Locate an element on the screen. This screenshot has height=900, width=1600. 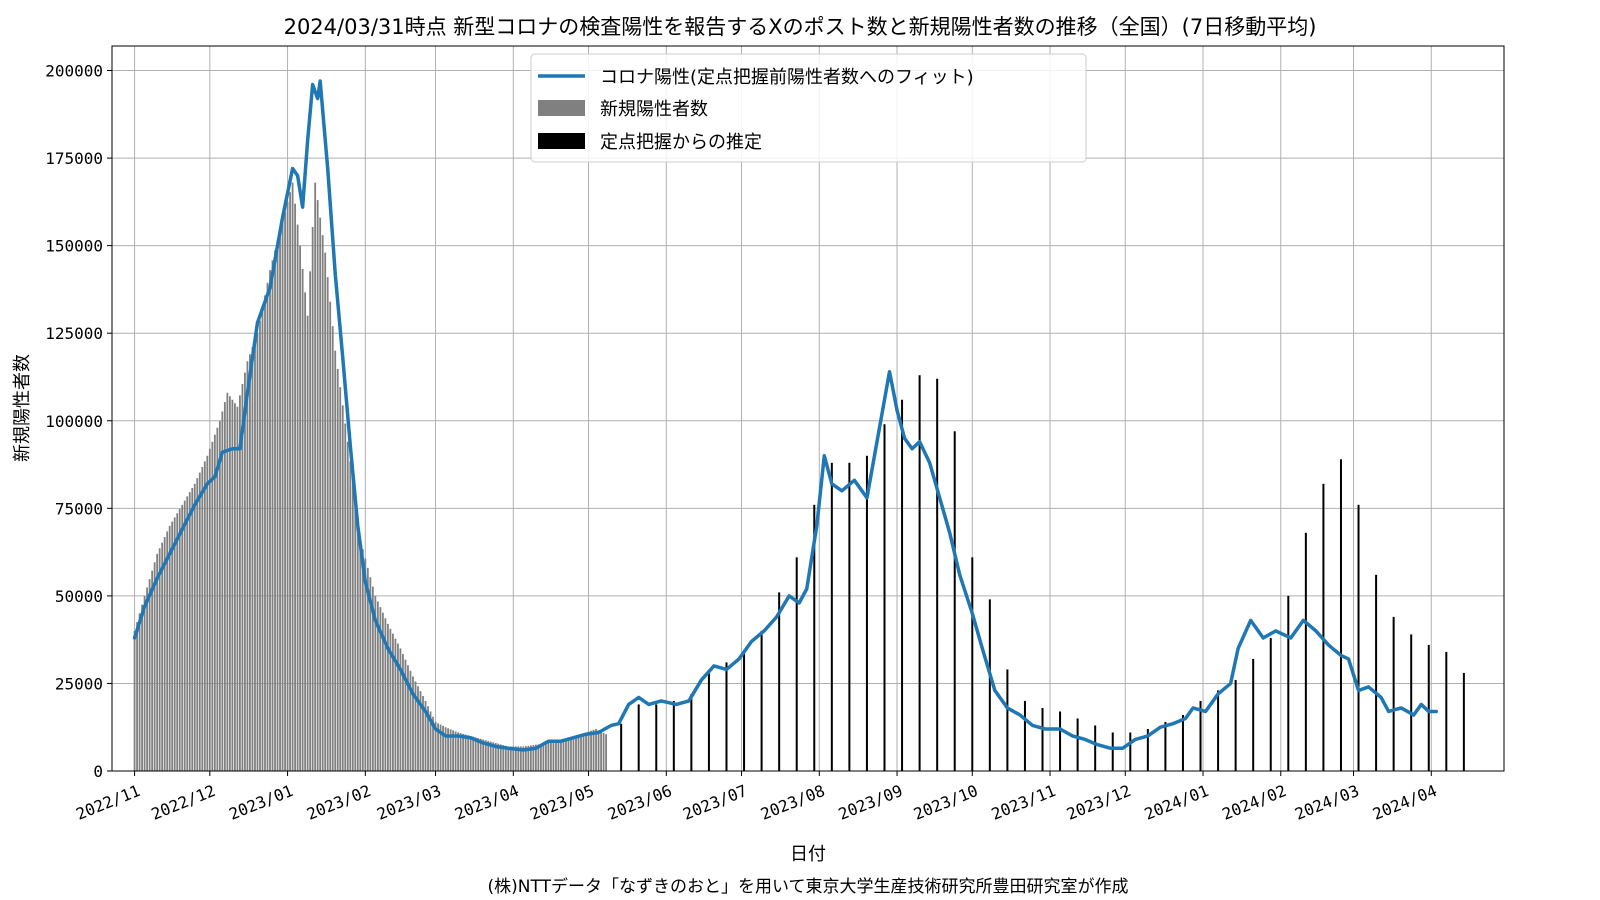
x-tick-label: 2024/02 is located at coordinates (1254, 802).